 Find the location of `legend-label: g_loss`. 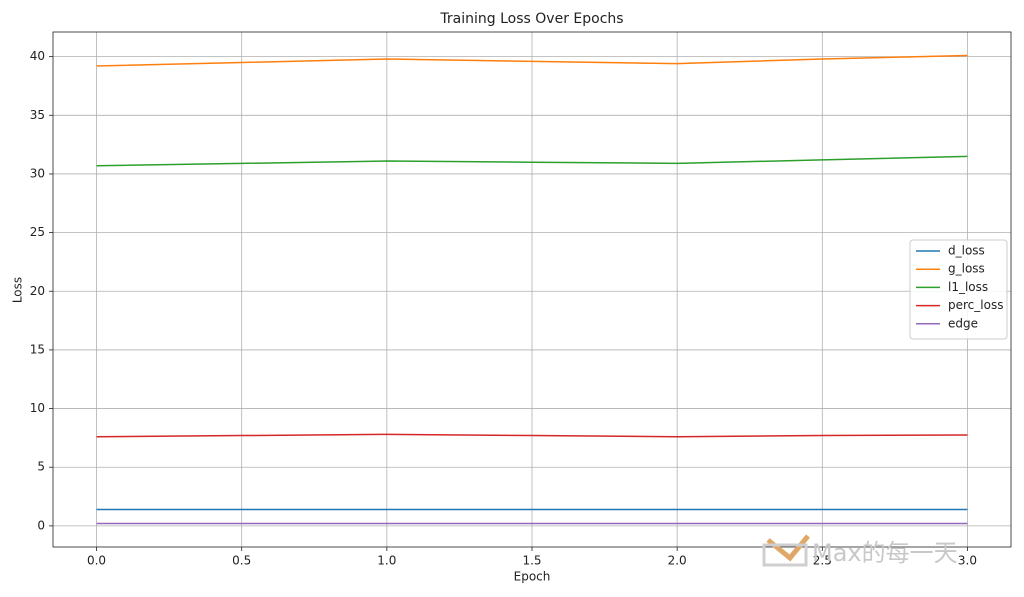

legend-label: g_loss is located at coordinates (966, 269).